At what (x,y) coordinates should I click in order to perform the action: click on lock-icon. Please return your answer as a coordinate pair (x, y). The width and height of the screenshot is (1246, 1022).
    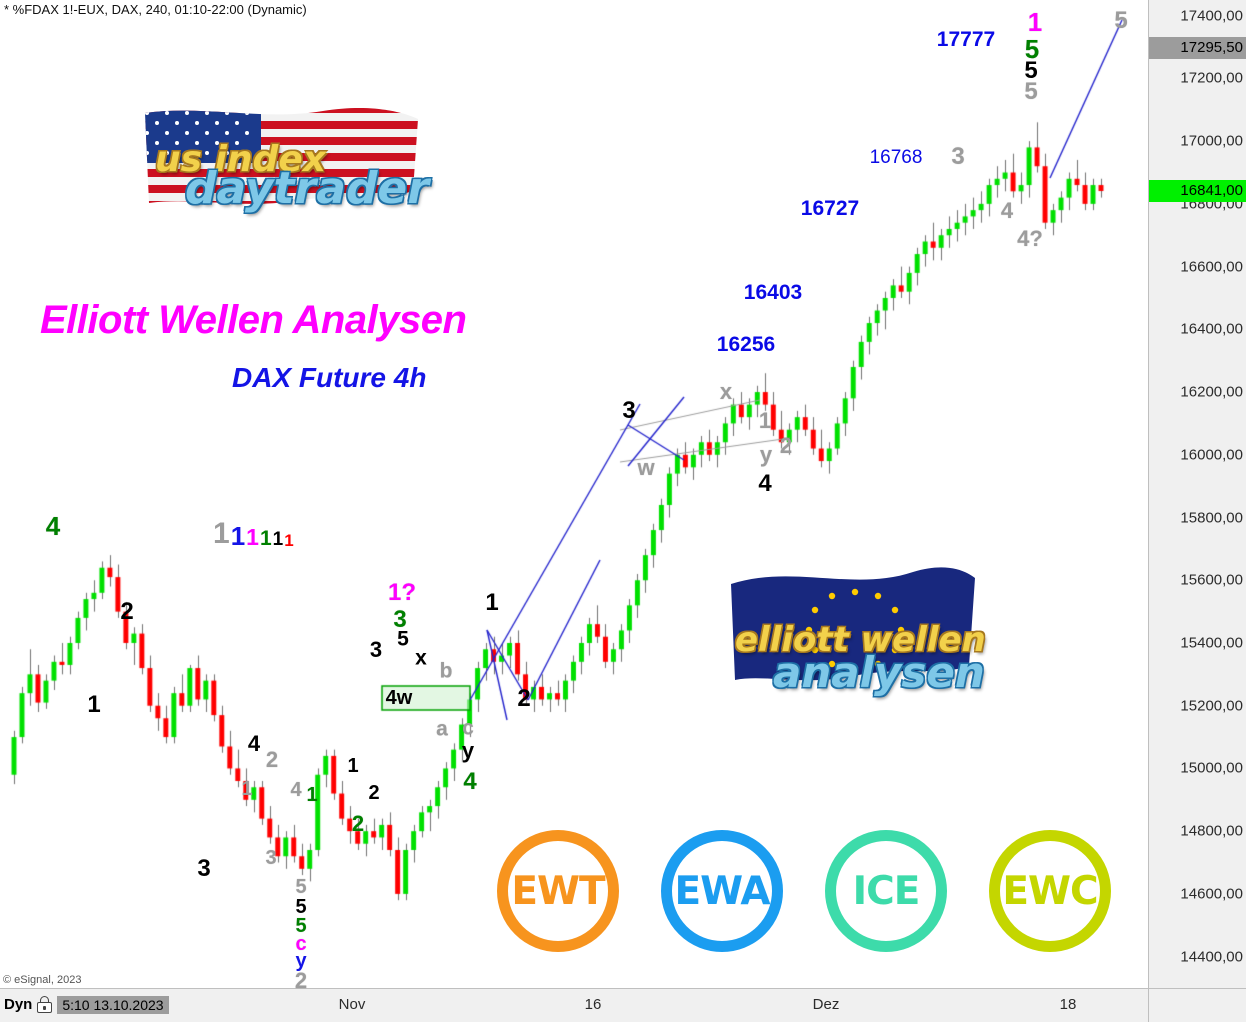
    Looking at the image, I should click on (45, 1004).